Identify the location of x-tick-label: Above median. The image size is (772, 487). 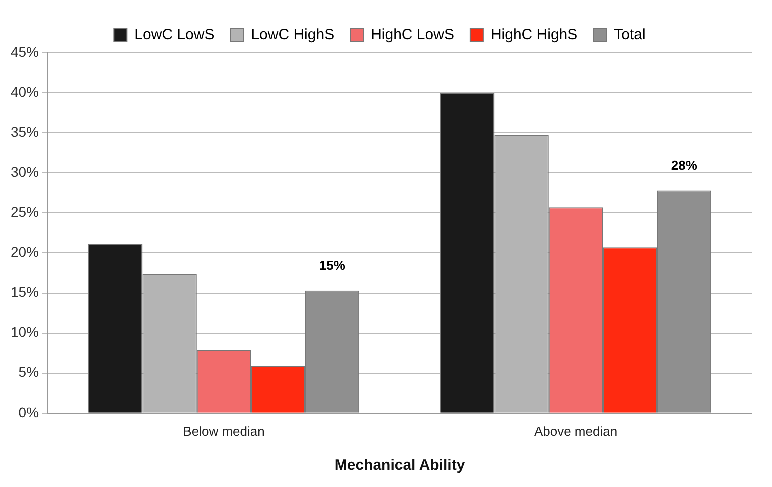
(576, 431).